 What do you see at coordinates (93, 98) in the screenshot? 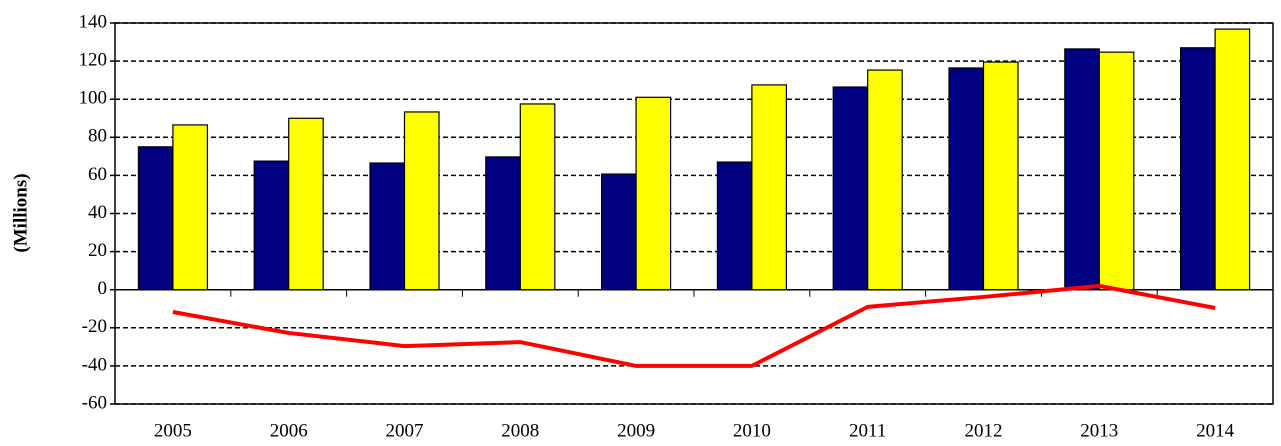
I see `y-tick-label: 100` at bounding box center [93, 98].